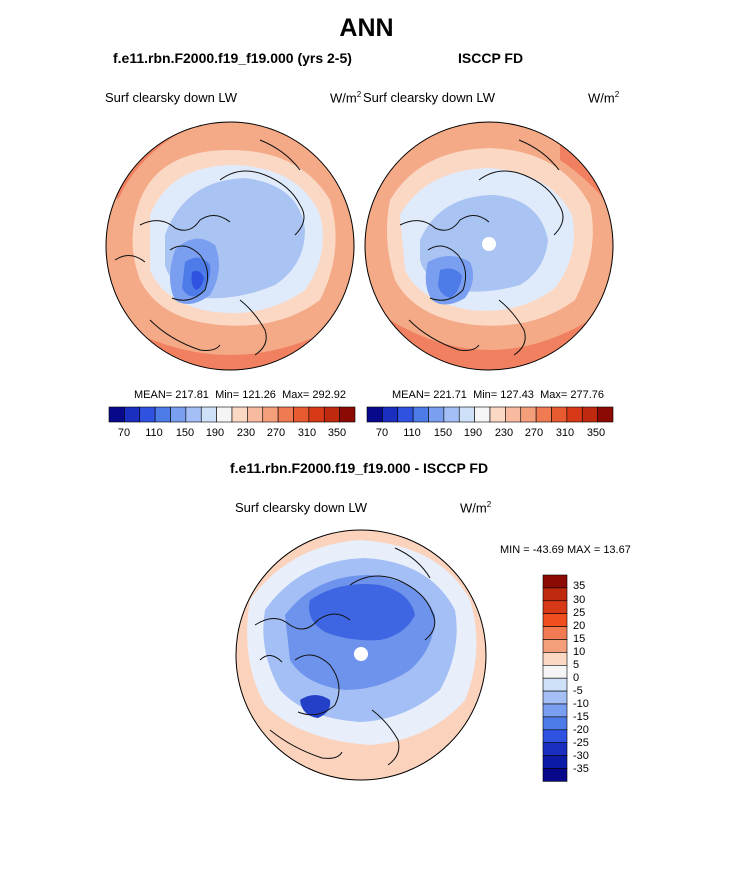 The width and height of the screenshot is (733, 882). What do you see at coordinates (579, 626) in the screenshot?
I see `diff-colorbar-tick: 20` at bounding box center [579, 626].